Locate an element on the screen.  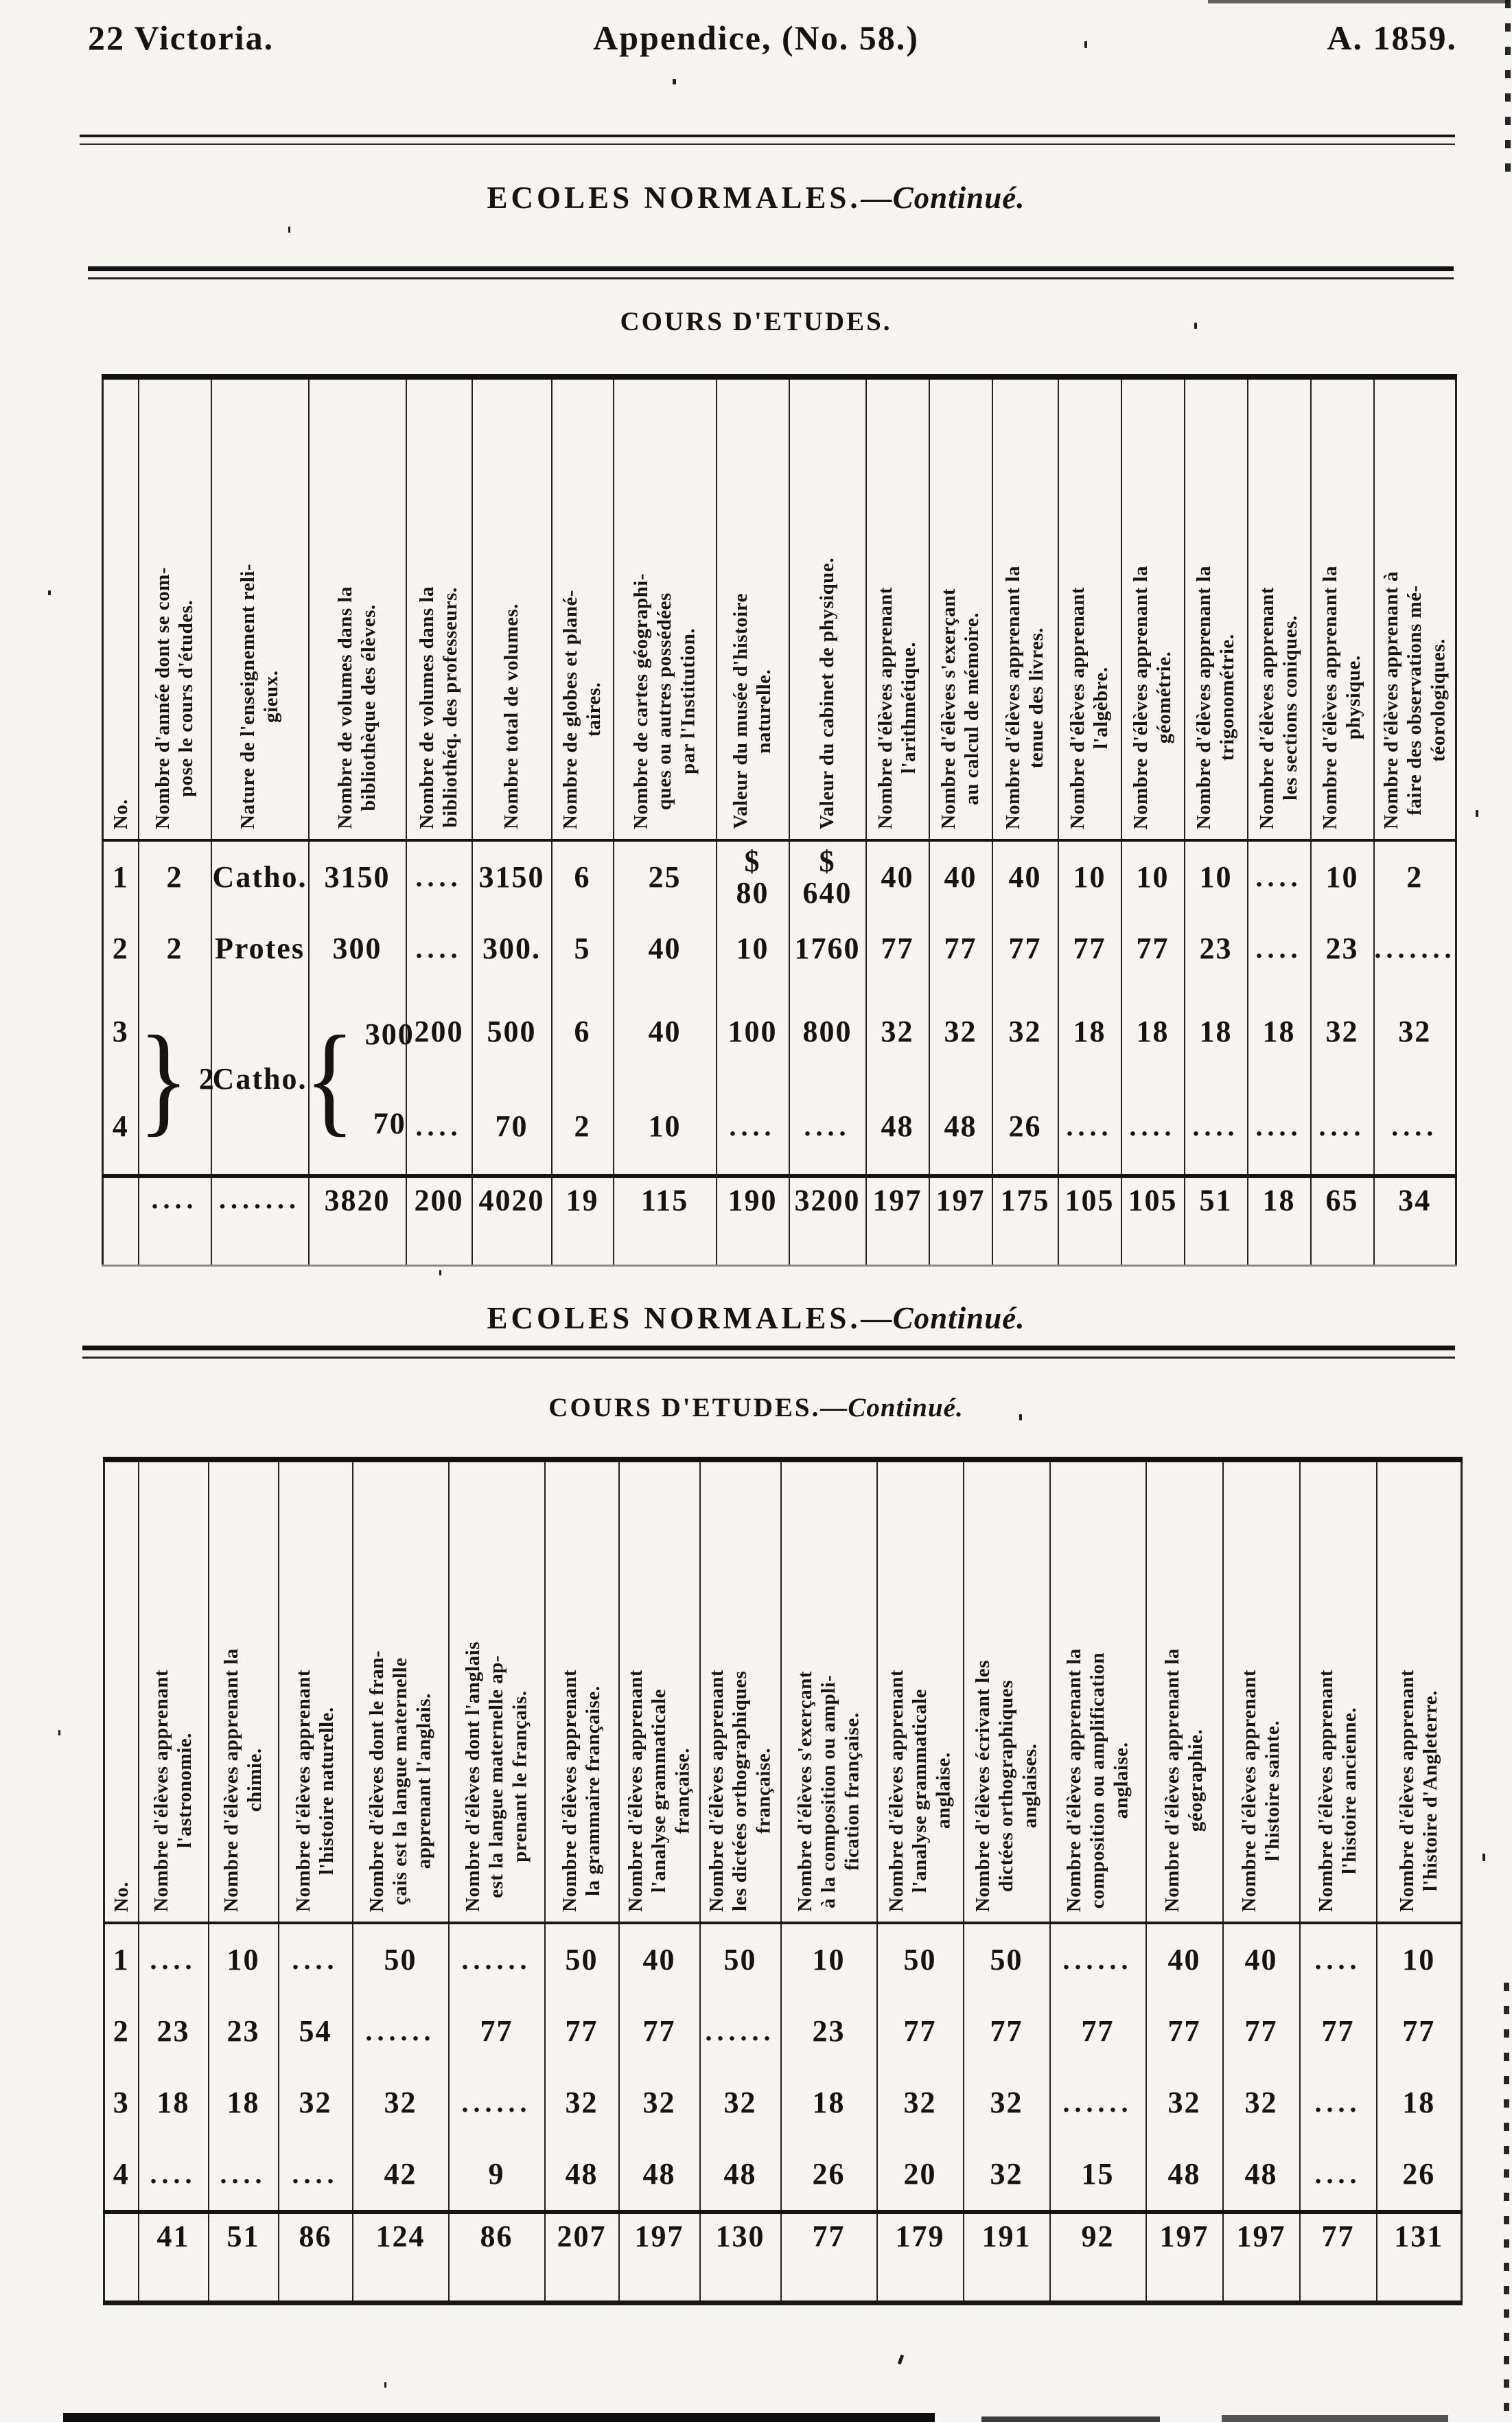
cell: 70 is located at coordinates (512, 1128).